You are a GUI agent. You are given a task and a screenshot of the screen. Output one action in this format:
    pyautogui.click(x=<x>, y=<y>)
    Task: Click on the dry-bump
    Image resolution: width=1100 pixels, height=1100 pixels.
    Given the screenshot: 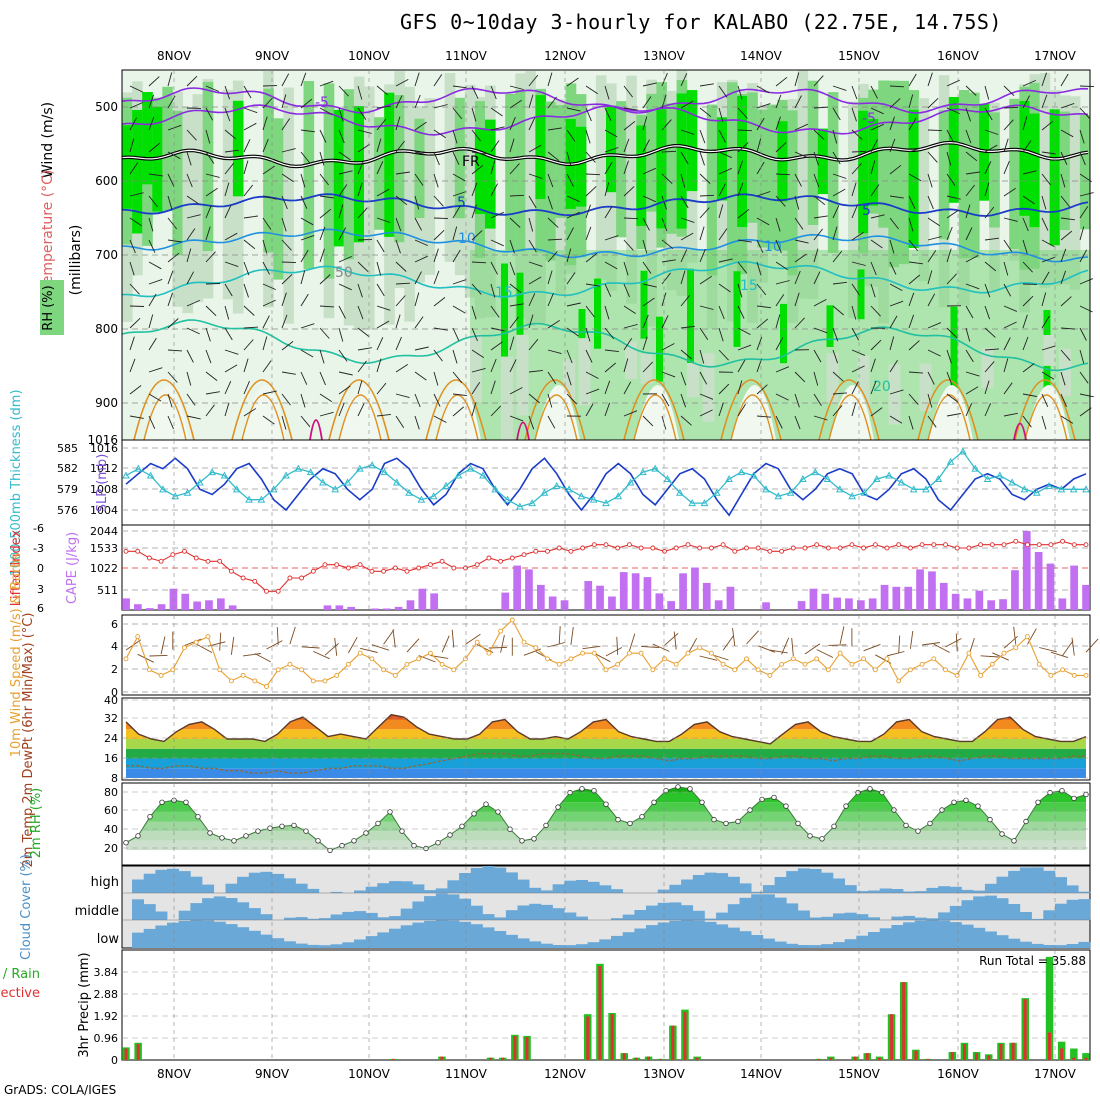 What is the action you would take?
    pyautogui.click(x=361, y=412)
    